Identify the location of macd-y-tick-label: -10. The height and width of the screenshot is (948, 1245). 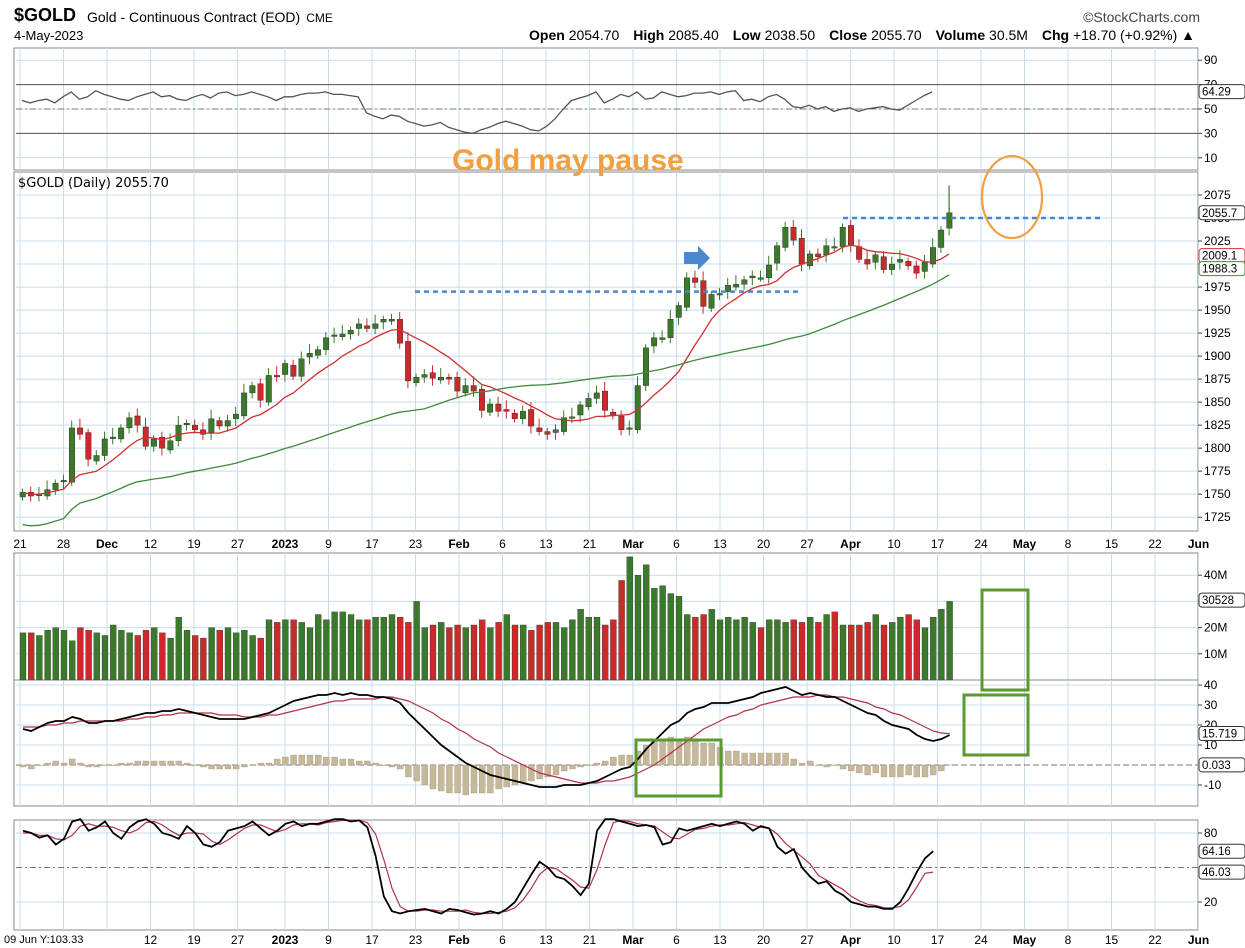
(1213, 785).